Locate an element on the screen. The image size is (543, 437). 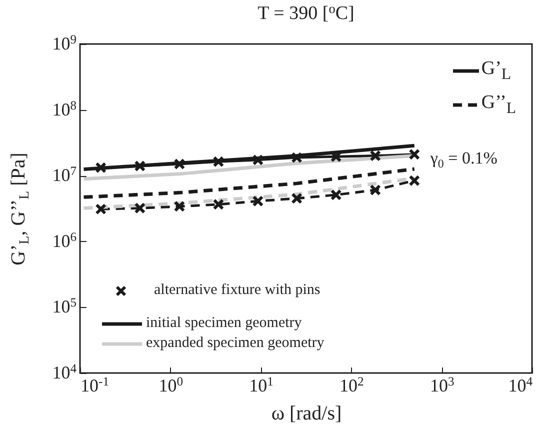
x-tick-label: 10$^{1}$ is located at coordinates (261, 385).